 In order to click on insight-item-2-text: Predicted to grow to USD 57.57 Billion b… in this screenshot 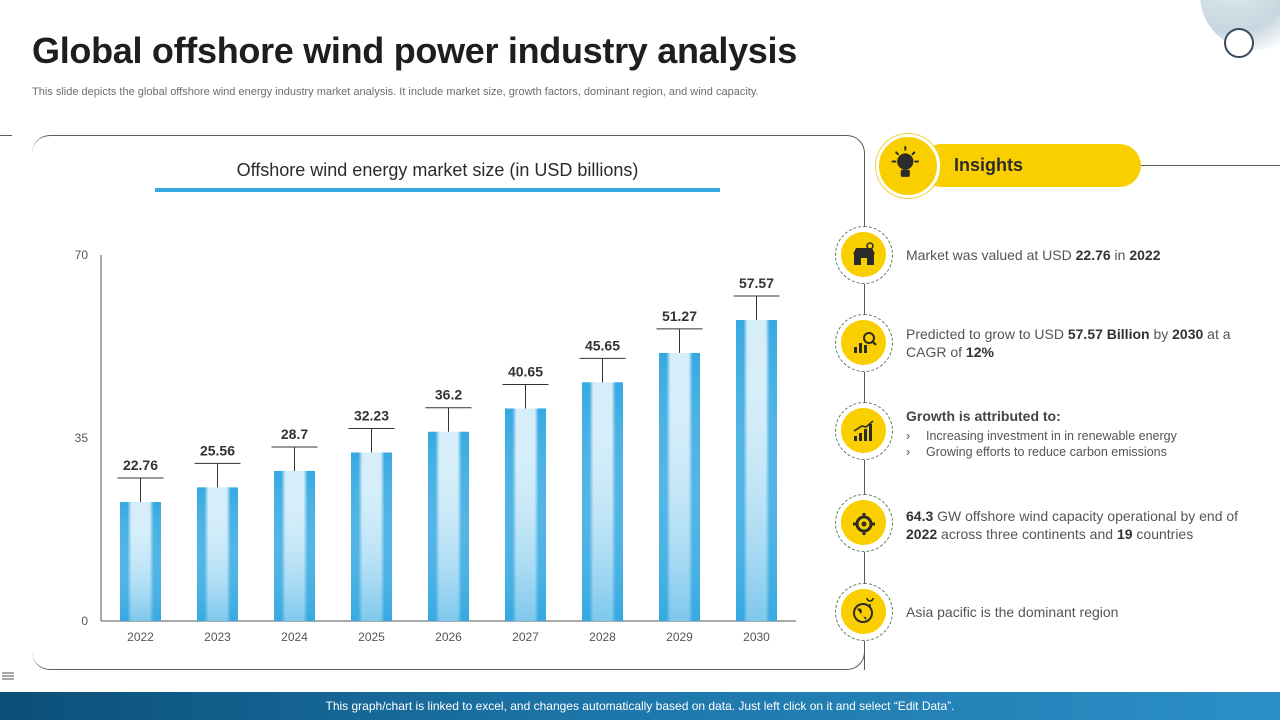, I will do `click(1078, 343)`.